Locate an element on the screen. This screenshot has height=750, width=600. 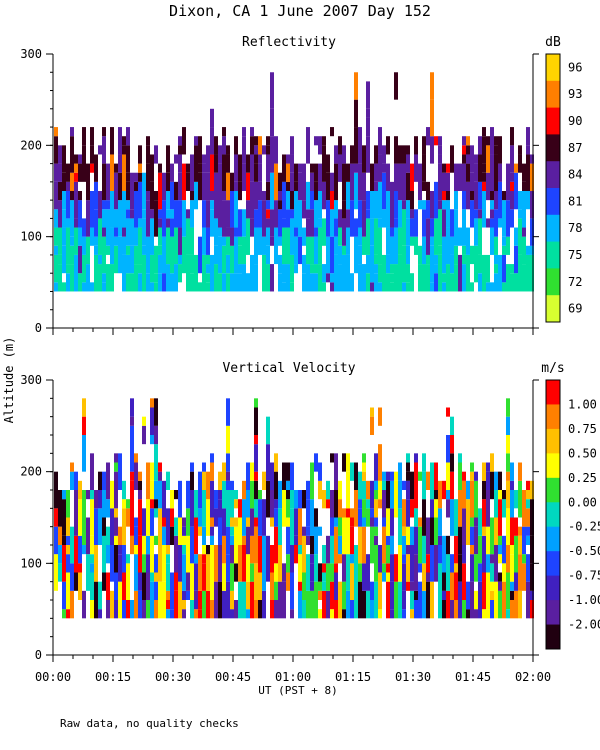
y-tick-label: 100 is located at coordinates (31, 563).